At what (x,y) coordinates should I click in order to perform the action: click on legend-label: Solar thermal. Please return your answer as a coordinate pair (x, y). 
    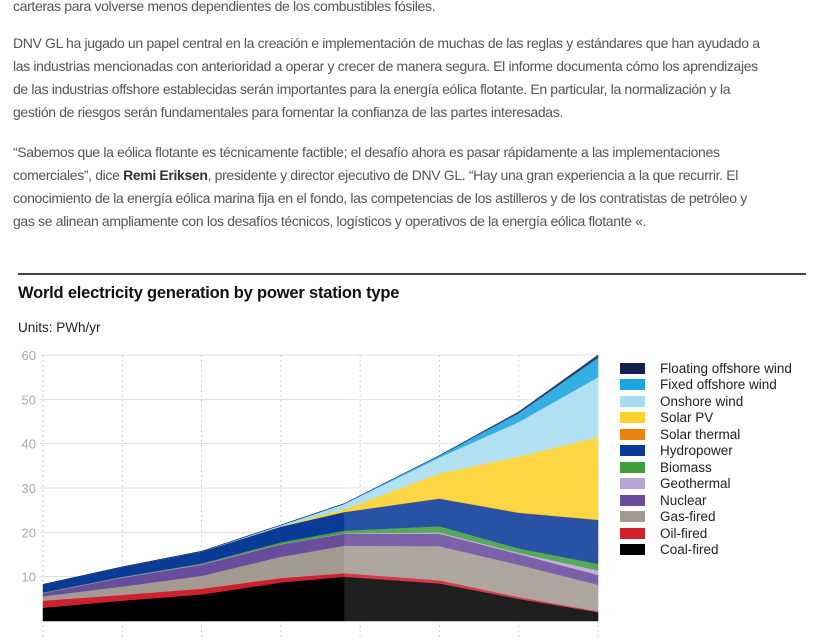
    Looking at the image, I should click on (700, 434).